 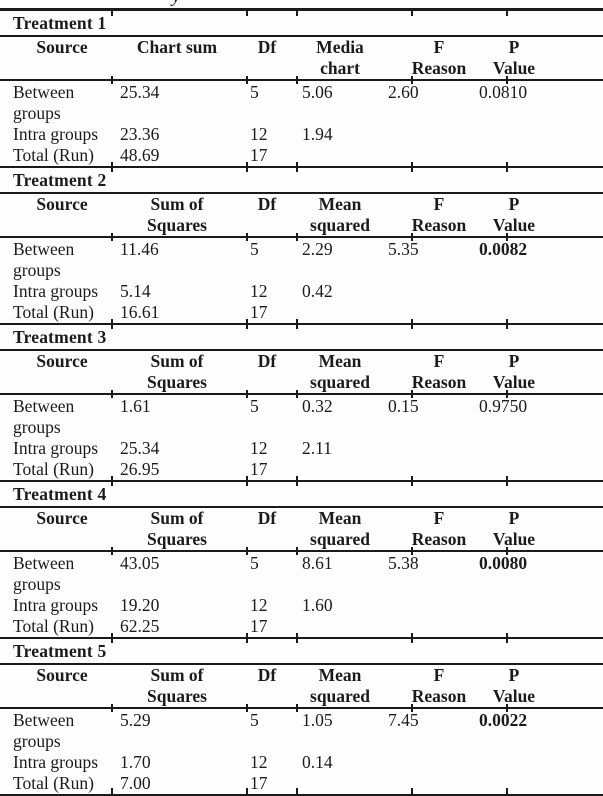 What do you see at coordinates (317, 406) in the screenshot?
I see `cell-mean-square: 0.32` at bounding box center [317, 406].